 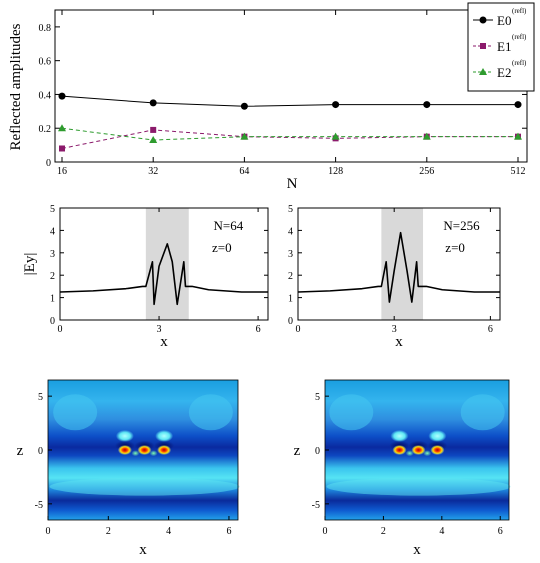 What do you see at coordinates (62, 171) in the screenshot?
I see `x-tick-label: 16` at bounding box center [62, 171].